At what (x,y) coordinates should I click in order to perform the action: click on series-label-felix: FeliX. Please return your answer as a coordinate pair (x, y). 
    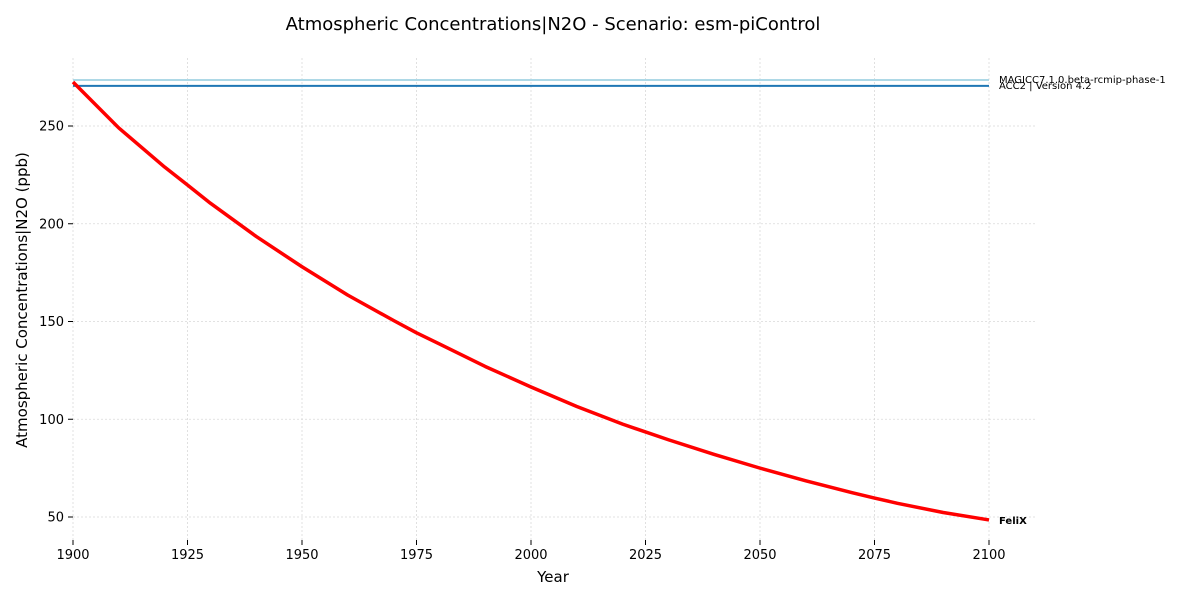
    Looking at the image, I should click on (1013, 521).